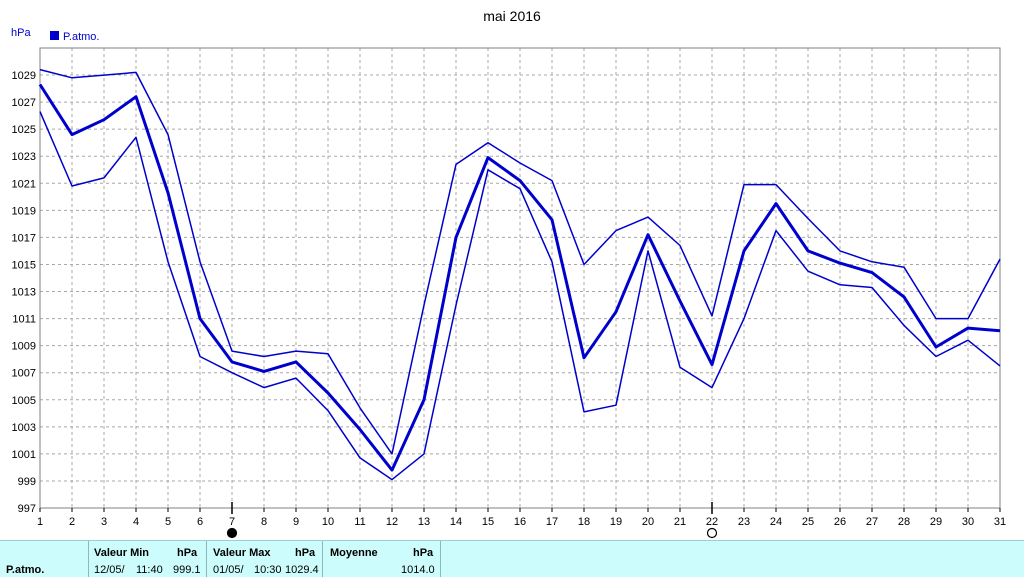  I want to click on stats-min-cell: Valeur Min hPa 12/05/ 11:40 999.1, so click(147, 559).